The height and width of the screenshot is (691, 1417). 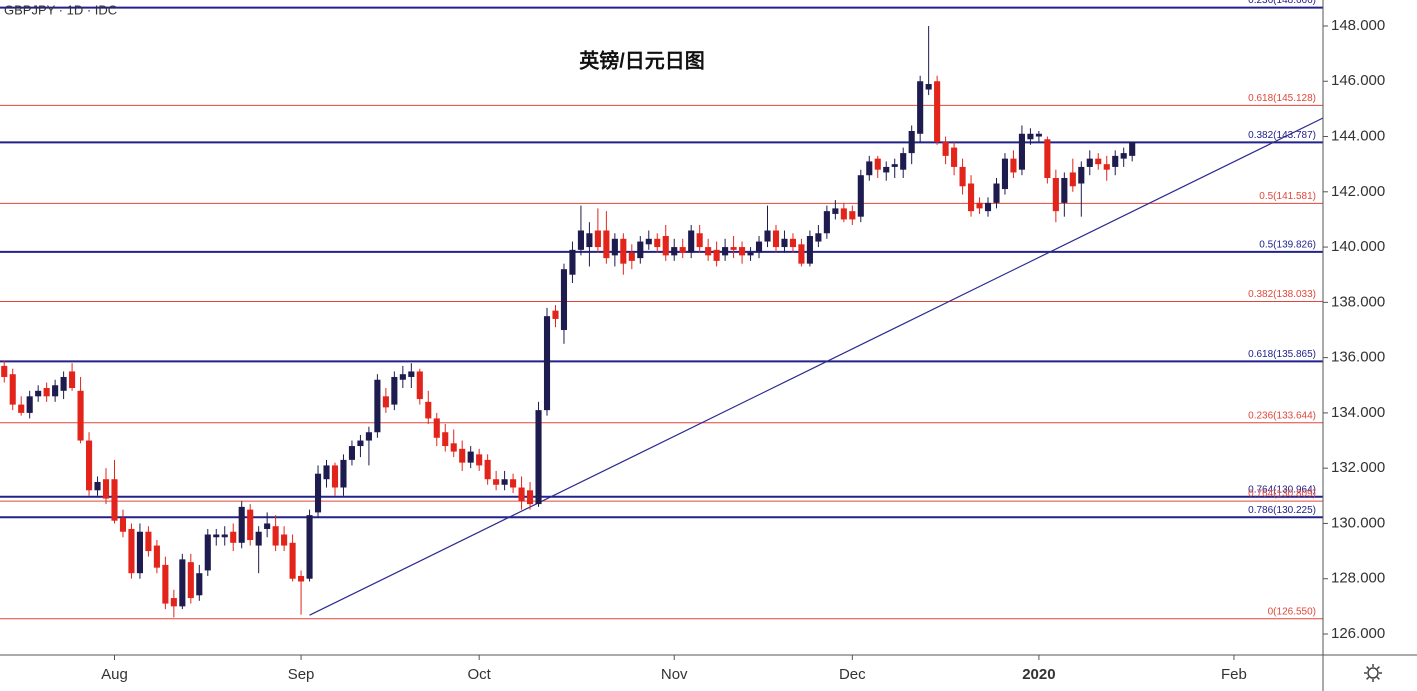 What do you see at coordinates (1282, 294) in the screenshot?
I see `fib-level-label: 0.382(138.033)` at bounding box center [1282, 294].